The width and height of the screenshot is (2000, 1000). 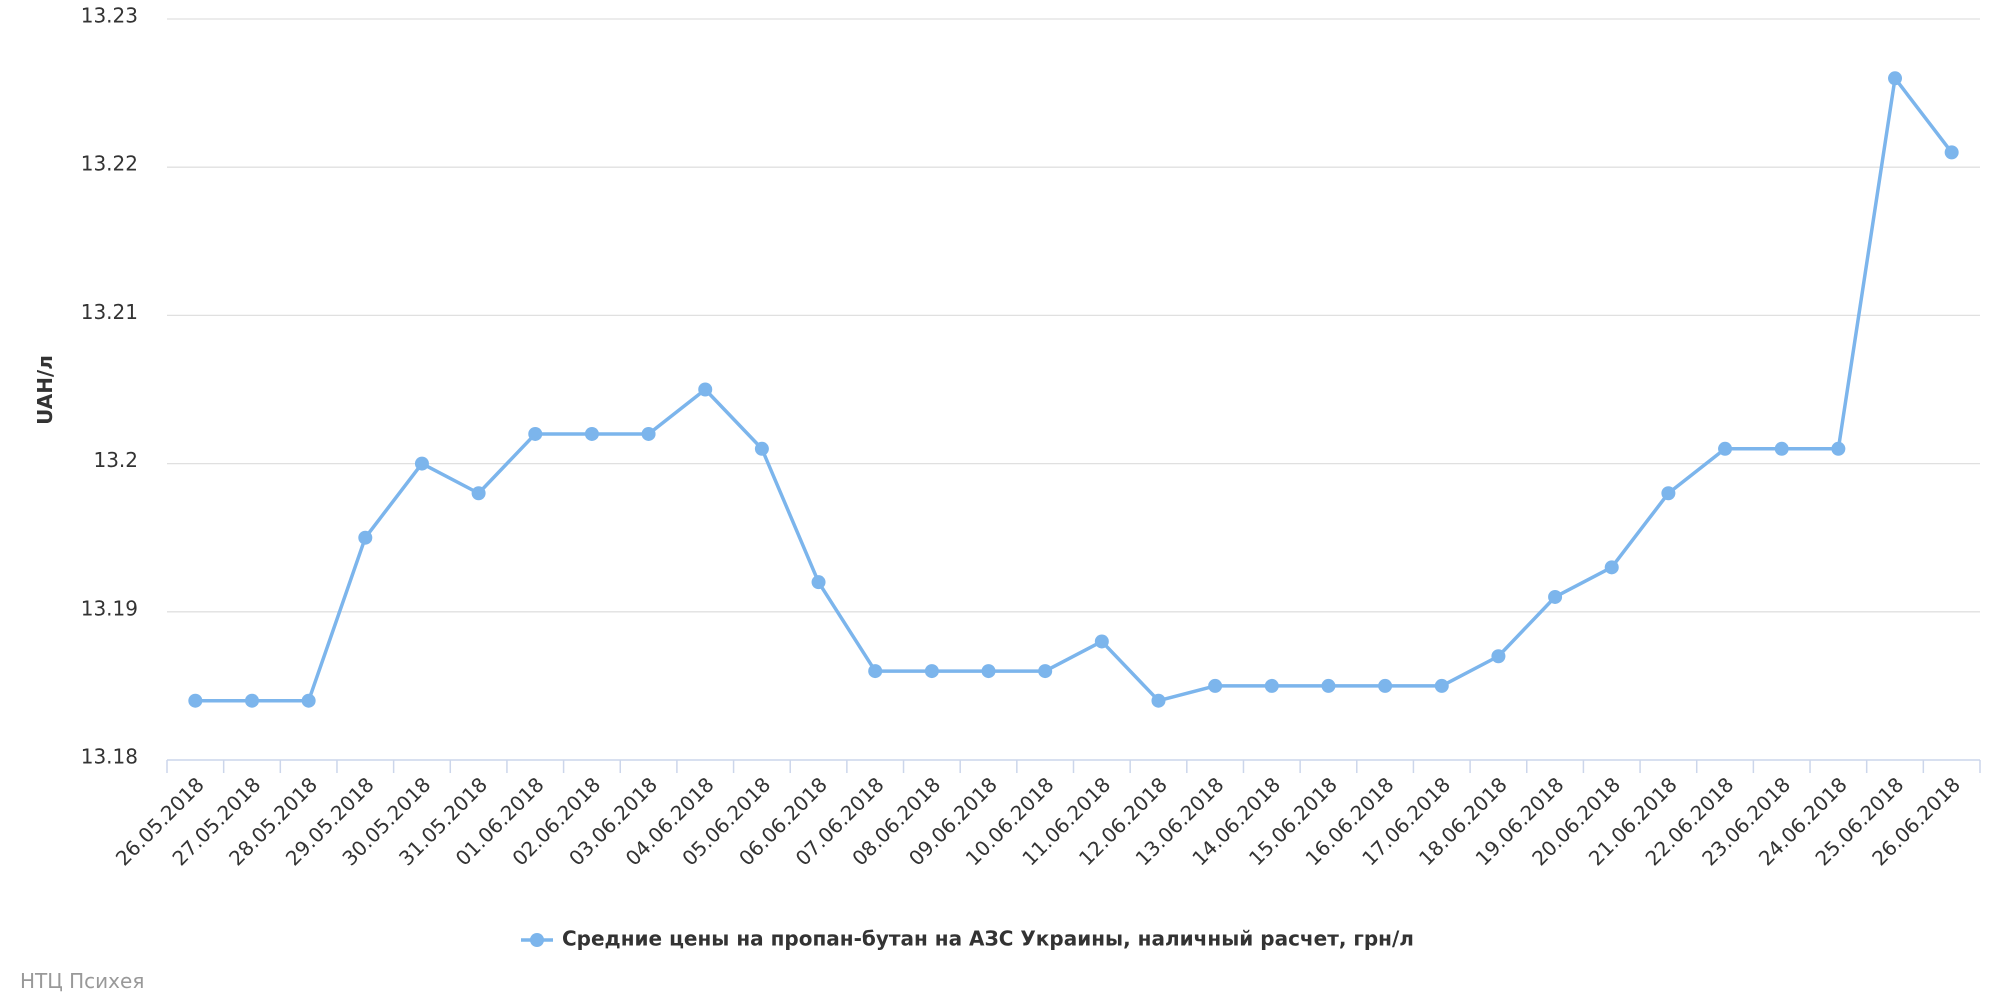 I want to click on y-tick-label: 13.21, so click(x=109, y=312).